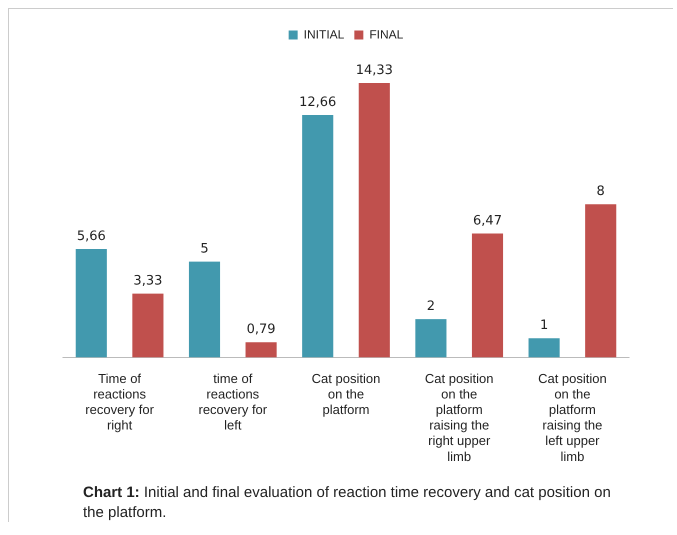 The image size is (677, 535). What do you see at coordinates (261, 330) in the screenshot?
I see `data-label: 0,79` at bounding box center [261, 330].